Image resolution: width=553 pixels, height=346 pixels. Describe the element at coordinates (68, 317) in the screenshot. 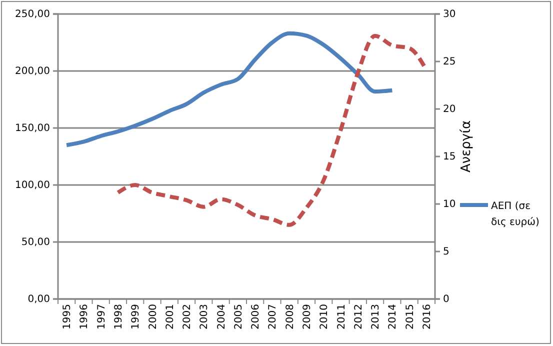

I see `x-tick-label: 1995` at that location.